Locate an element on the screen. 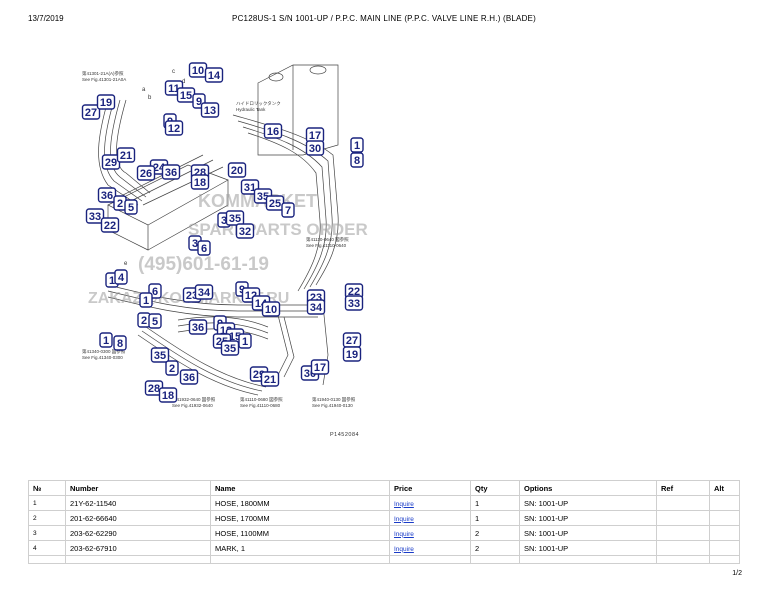 The width and height of the screenshot is (768, 594). part-number: 21Y-62-11540 is located at coordinates (138, 503).